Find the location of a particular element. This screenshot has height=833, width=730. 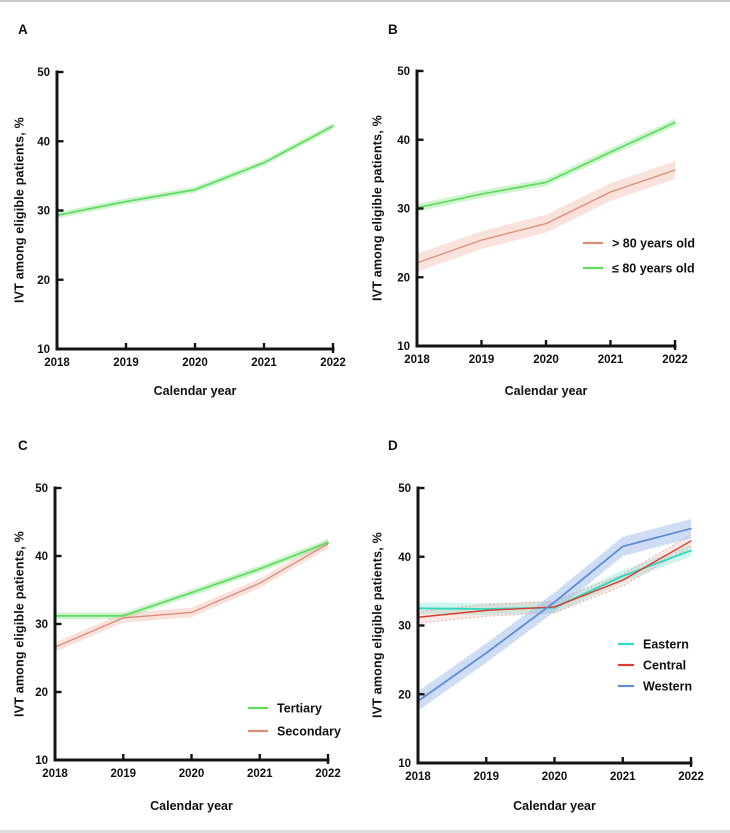

legend-label-eastern: Eastern is located at coordinates (666, 645).